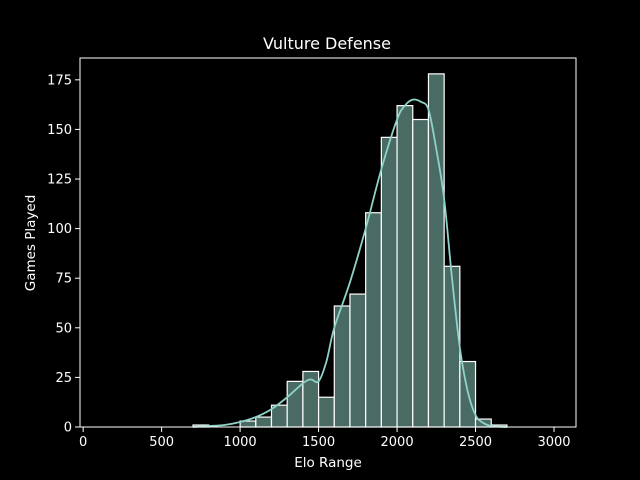 The height and width of the screenshot is (480, 640). I want to click on y-tick-label: 75, so click(63, 279).